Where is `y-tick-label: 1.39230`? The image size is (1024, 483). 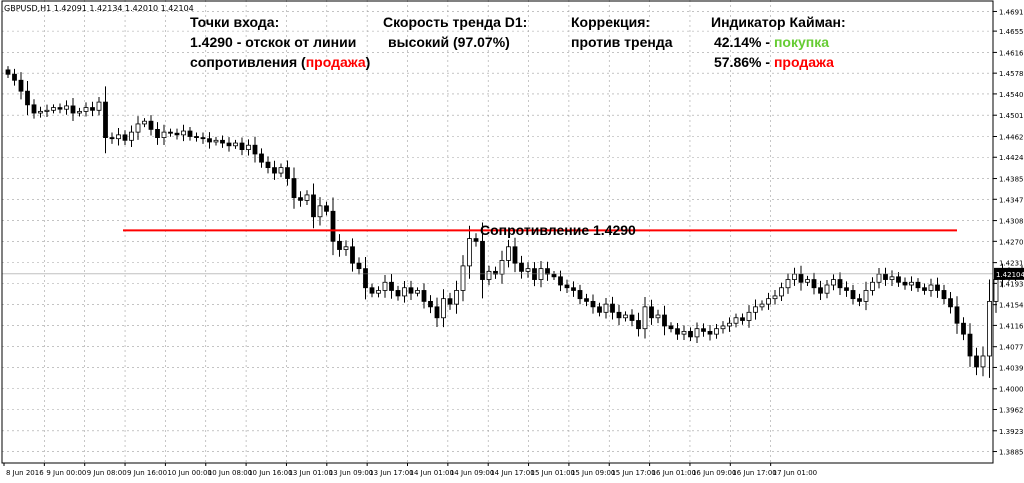 y-tick-label: 1.39230 is located at coordinates (1011, 432).